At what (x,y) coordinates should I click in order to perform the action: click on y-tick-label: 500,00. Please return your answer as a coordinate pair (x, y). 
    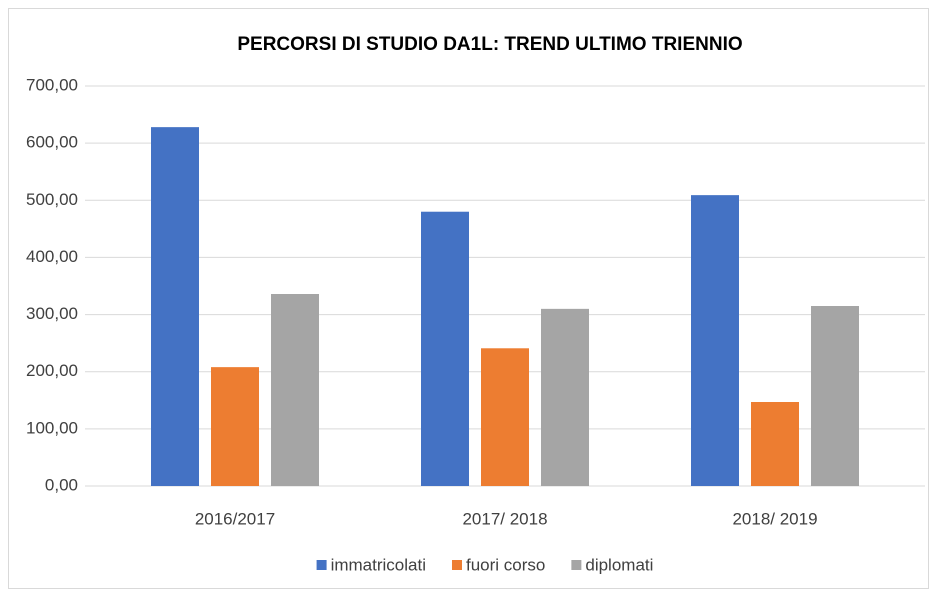
    Looking at the image, I should click on (52, 199).